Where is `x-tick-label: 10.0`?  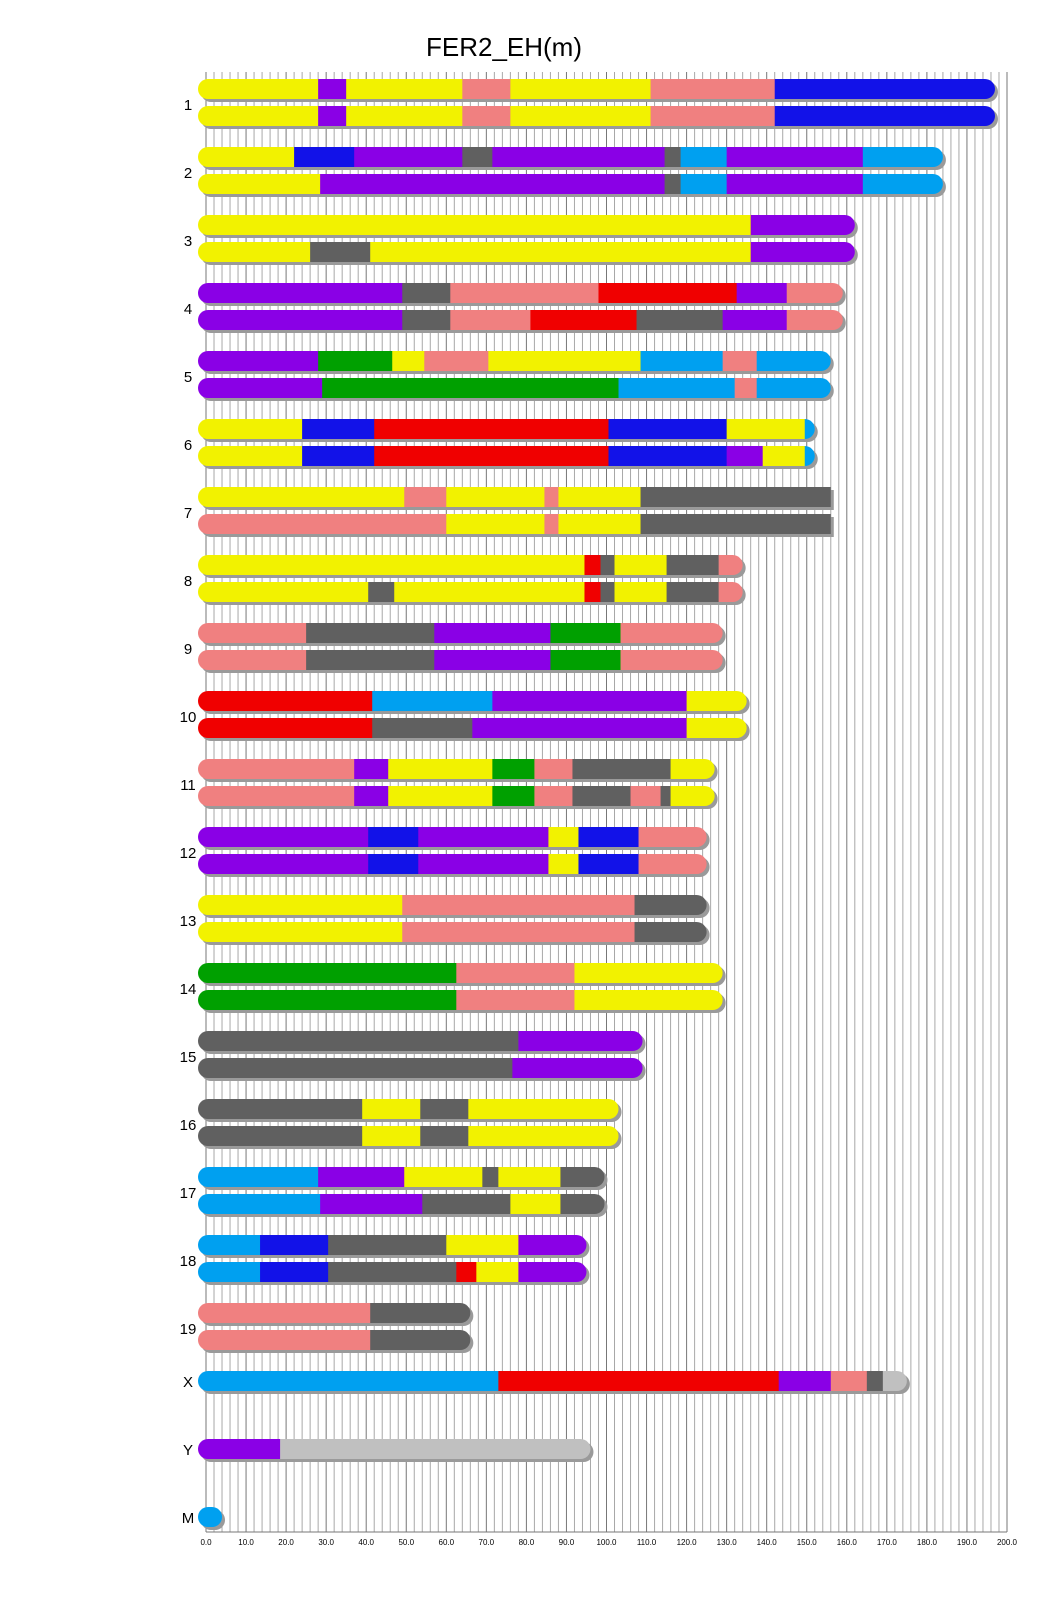 x-tick-label: 10.0 is located at coordinates (246, 1542).